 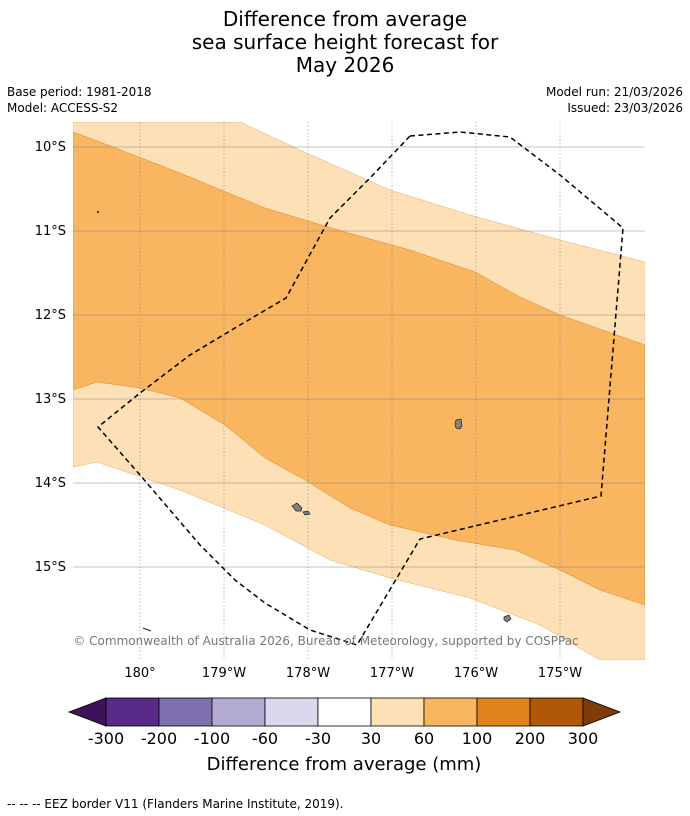 I want to click on lat-axis: 10°S 11°S 12°S 13°S 14°S 15°S, so click(x=50, y=357).